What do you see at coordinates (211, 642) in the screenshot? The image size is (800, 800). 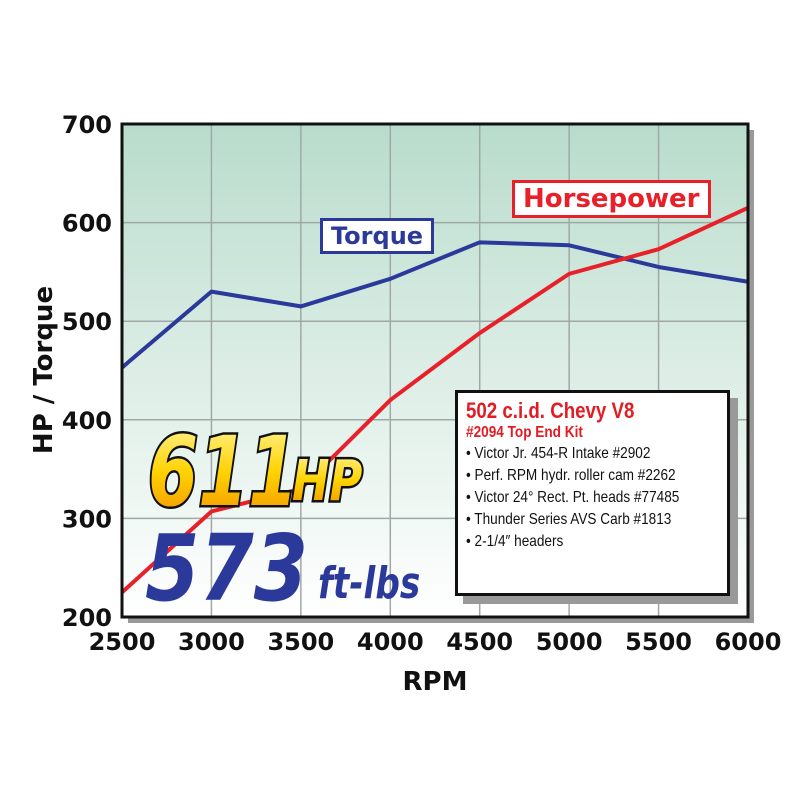 I see `x-tick-label: 3000` at bounding box center [211, 642].